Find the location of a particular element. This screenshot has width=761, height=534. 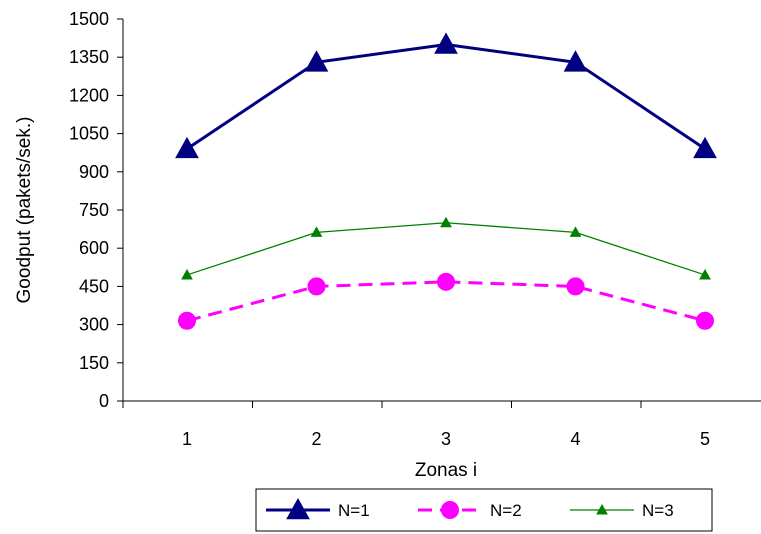

y-tick-label: 1050 is located at coordinates (89, 134).